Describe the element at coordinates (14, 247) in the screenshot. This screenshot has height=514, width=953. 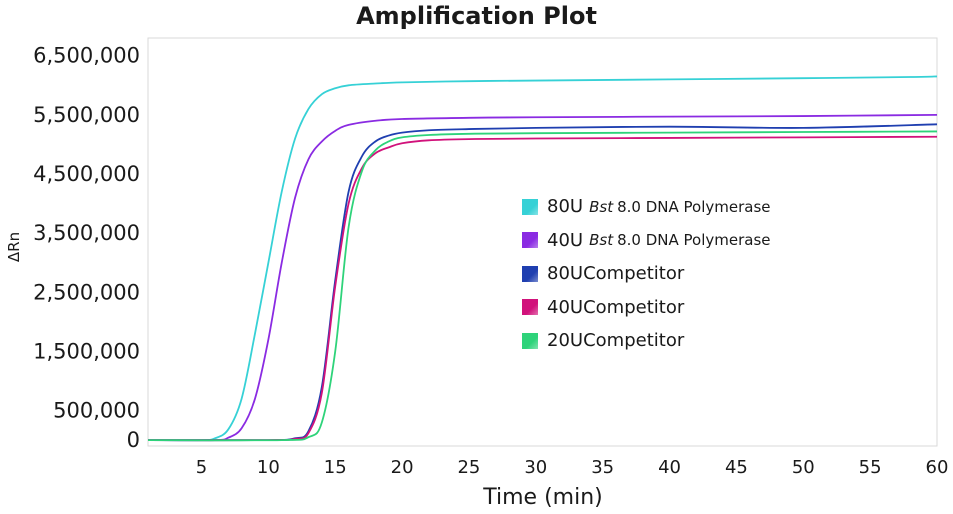
I see `y-axis-label: ΔRn` at that location.